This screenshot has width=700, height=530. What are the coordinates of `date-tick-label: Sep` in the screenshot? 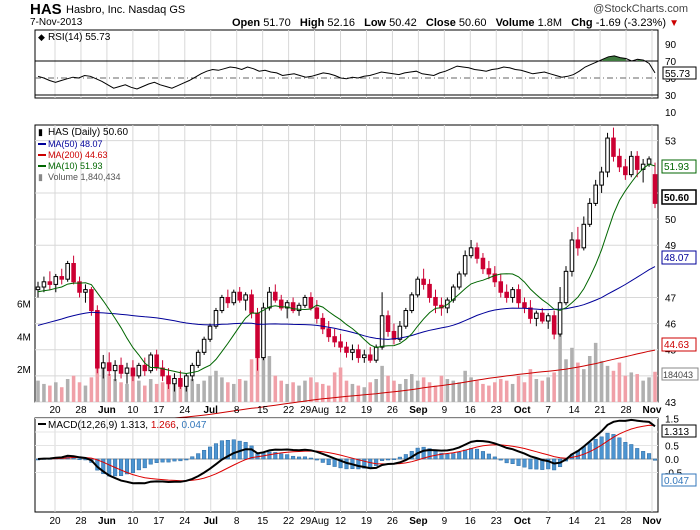 It's located at (418, 410).